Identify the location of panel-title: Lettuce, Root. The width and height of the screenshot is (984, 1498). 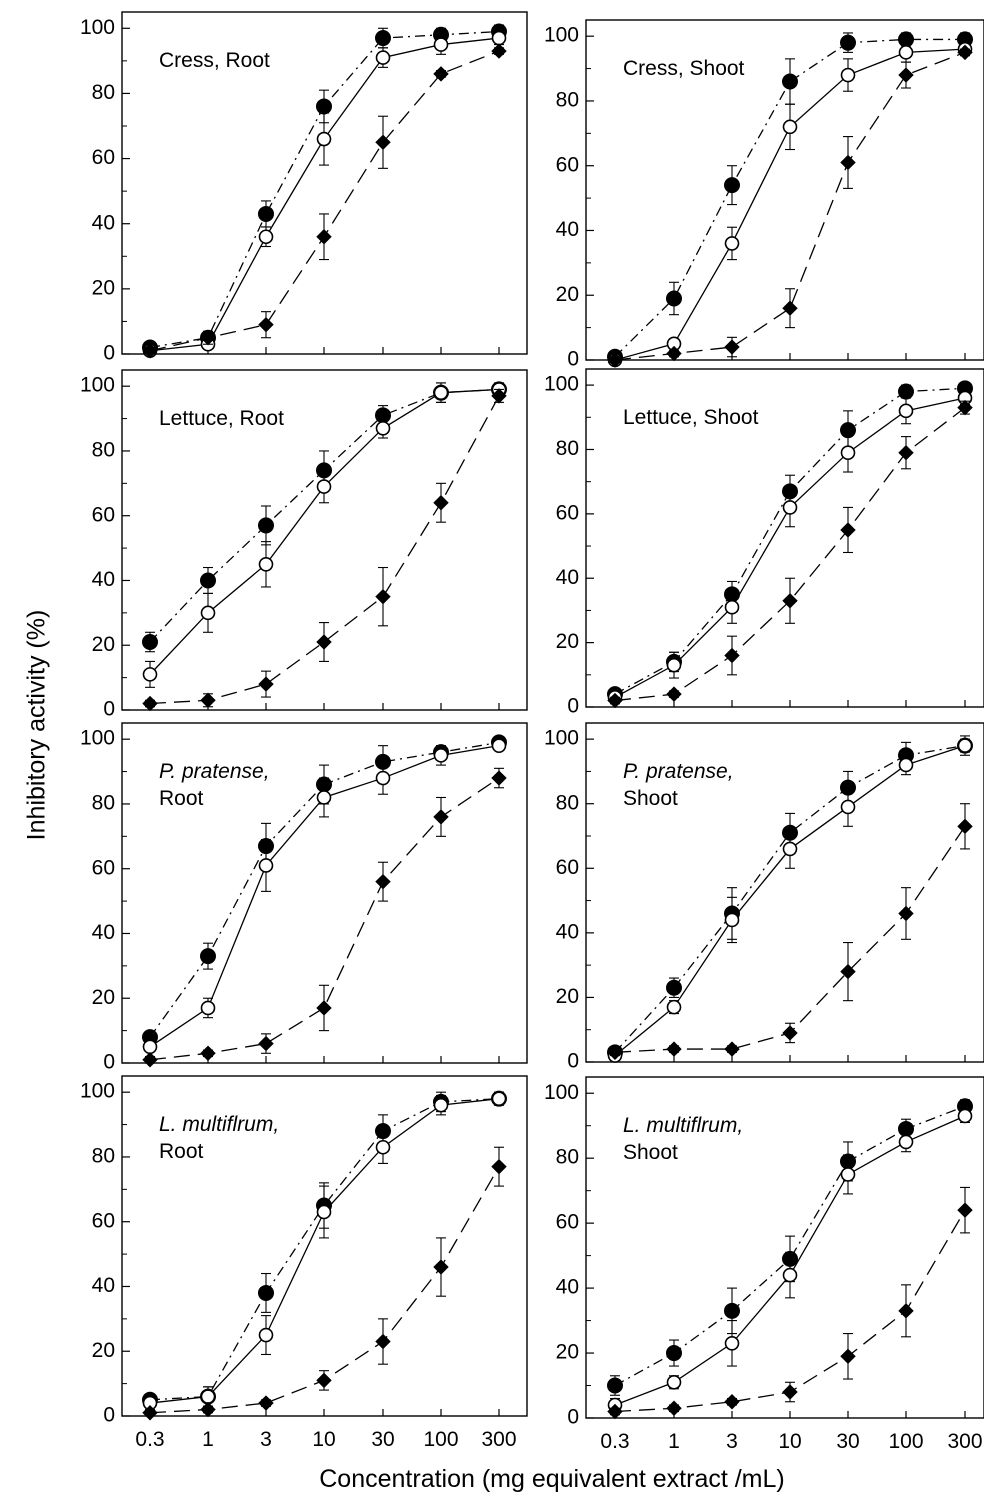
(221, 418).